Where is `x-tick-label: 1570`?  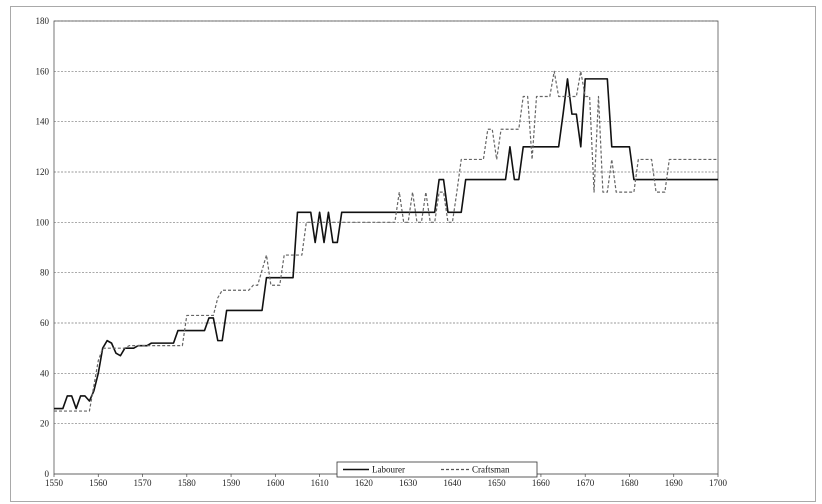 x-tick-label: 1570 is located at coordinates (143, 483).